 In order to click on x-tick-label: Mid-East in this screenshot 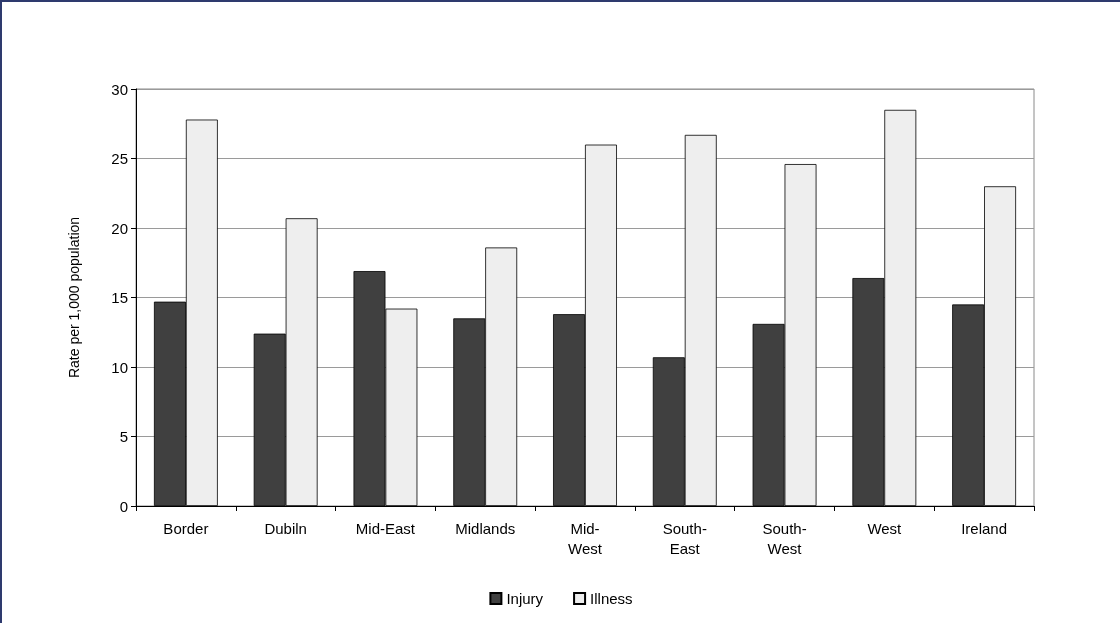, I will do `click(385, 528)`.